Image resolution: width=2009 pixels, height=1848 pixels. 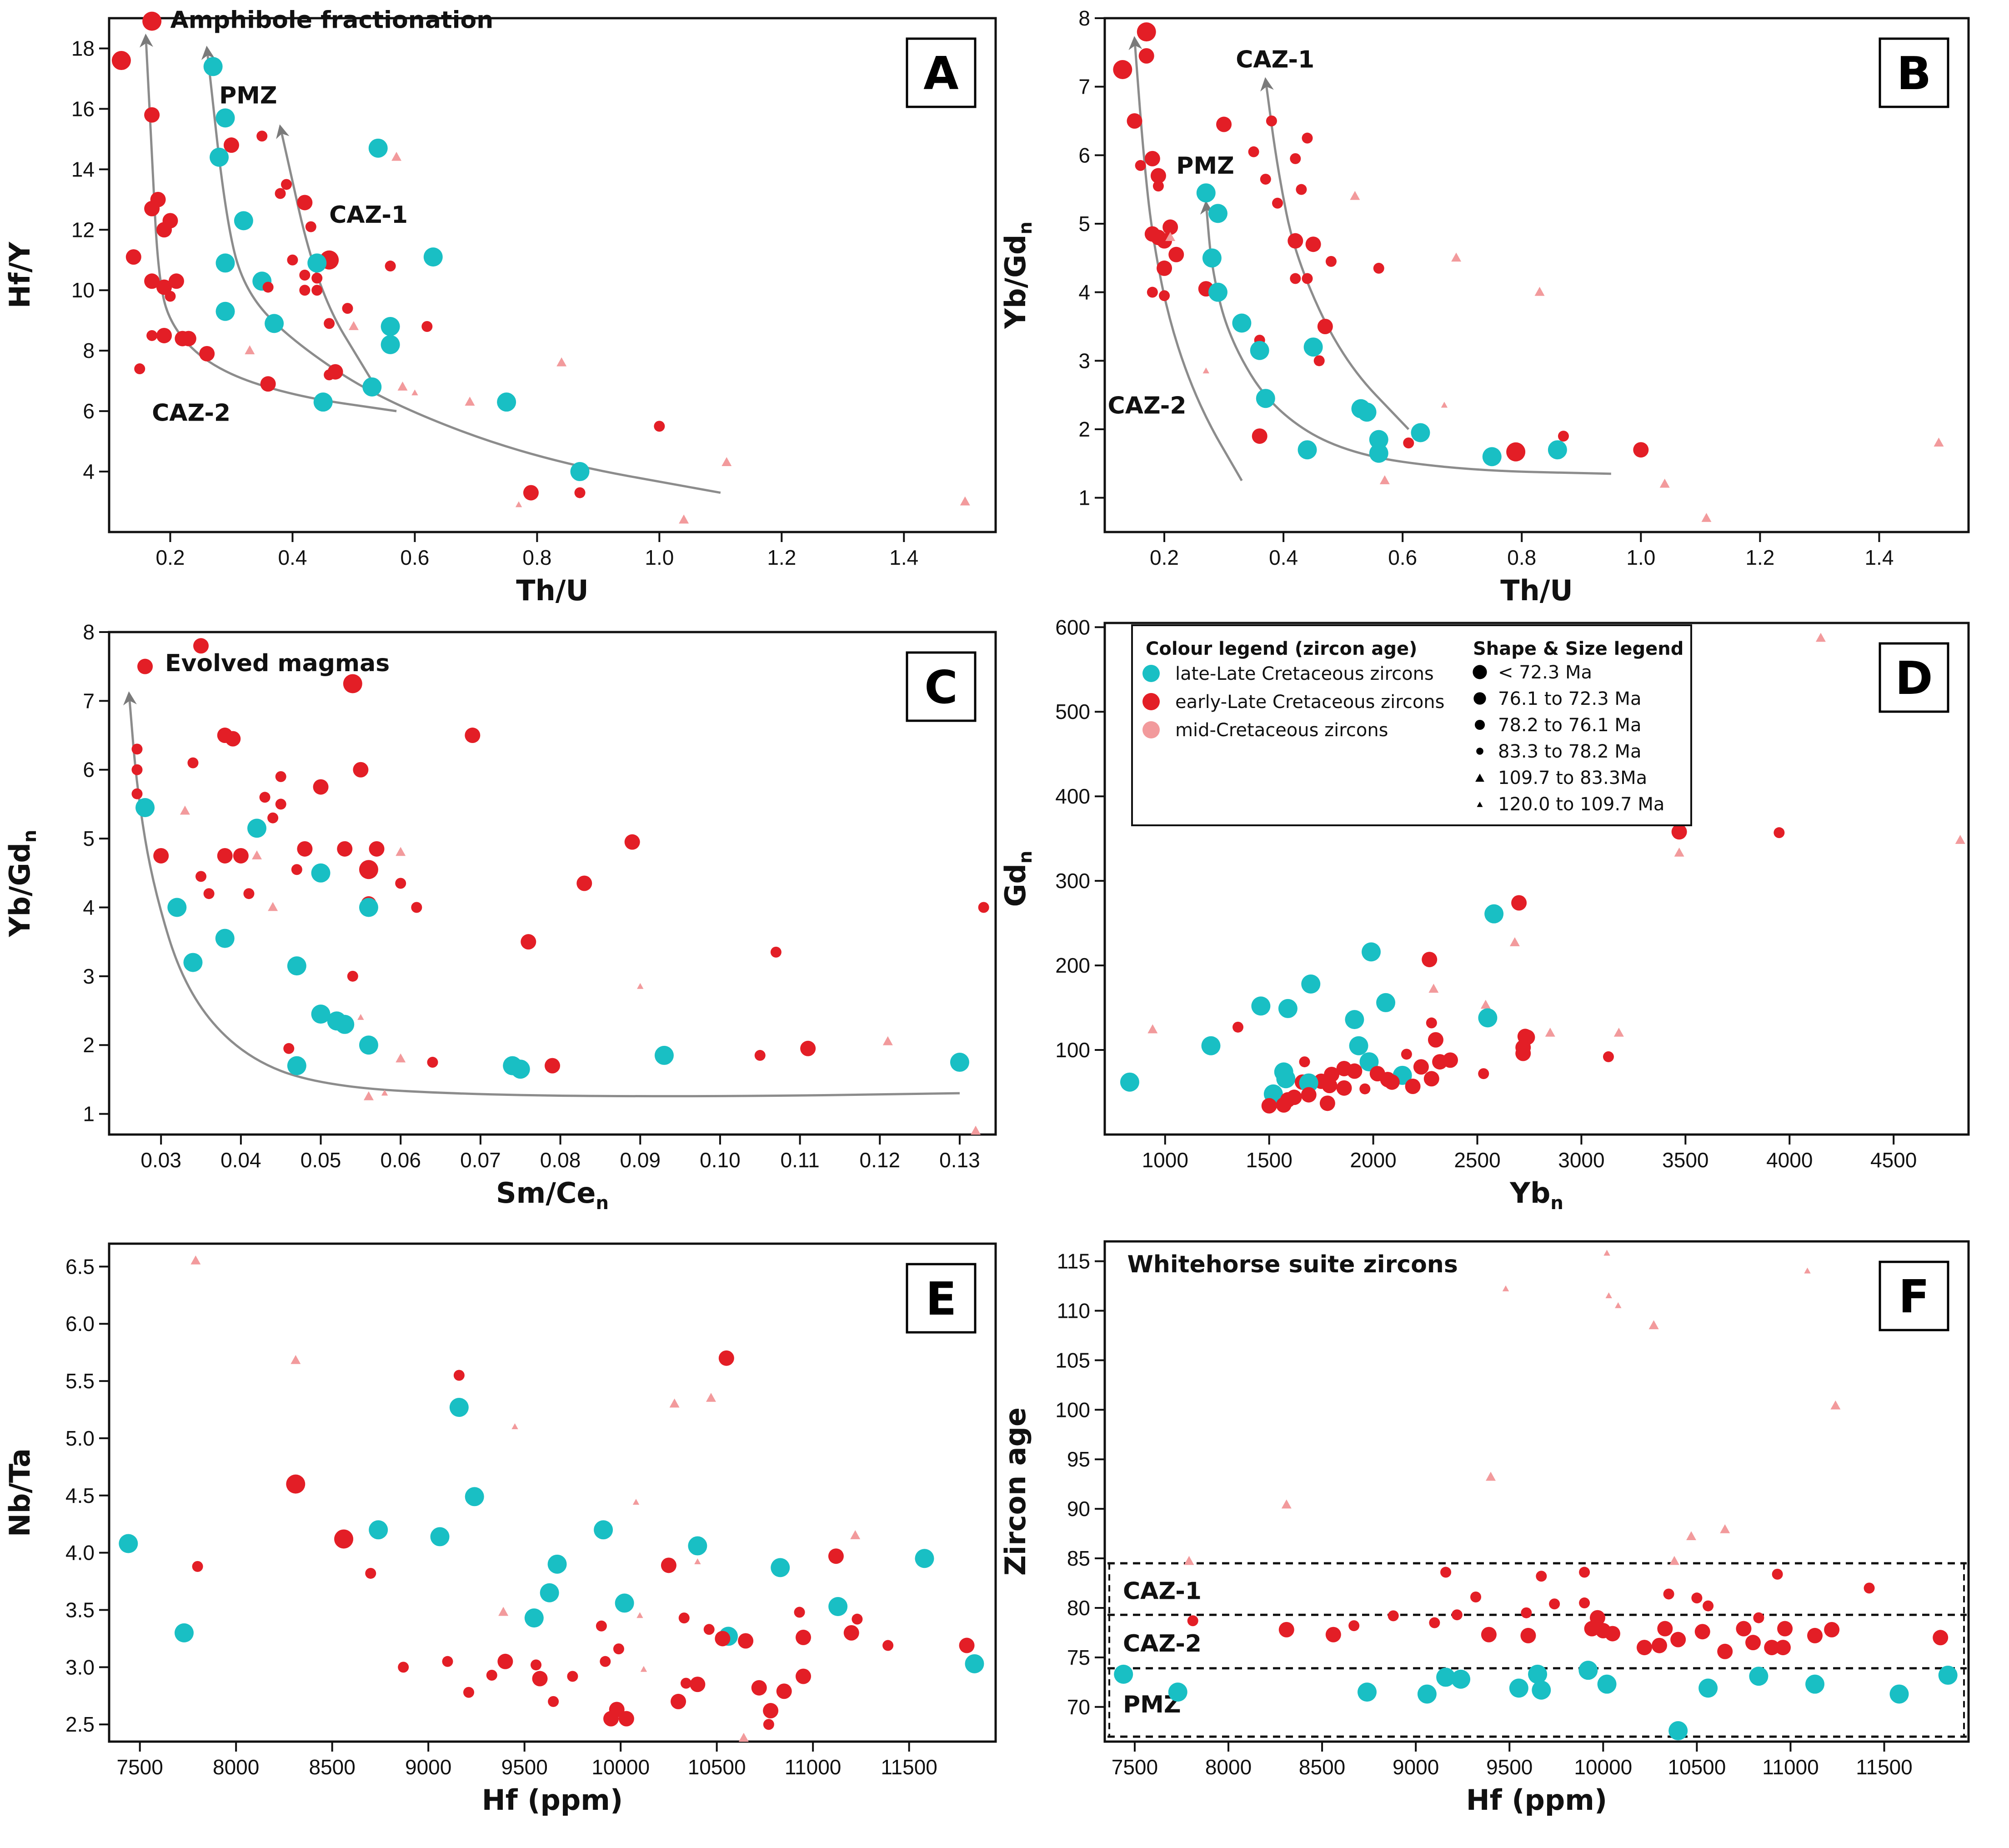 I want to click on trend-line-pmz, so click(x=461, y=270).